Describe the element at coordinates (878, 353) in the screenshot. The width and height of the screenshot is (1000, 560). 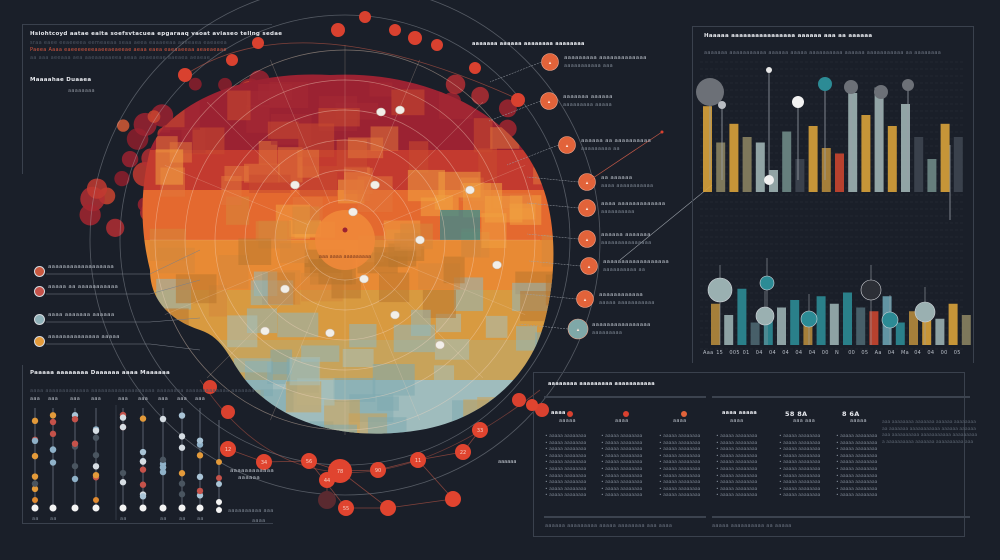
I see `bar-axis-label: Aa` at that location.